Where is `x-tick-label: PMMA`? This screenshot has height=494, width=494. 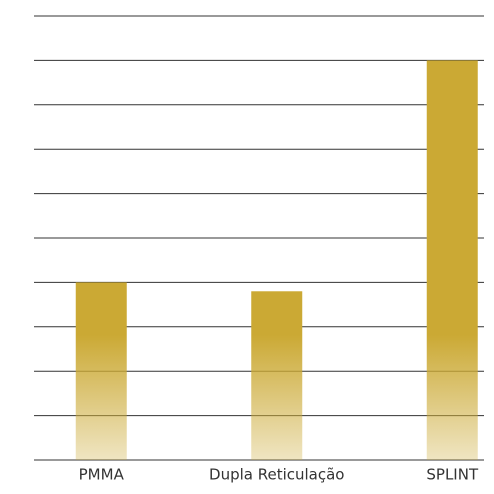
x-tick-label: PMMA is located at coordinates (102, 475).